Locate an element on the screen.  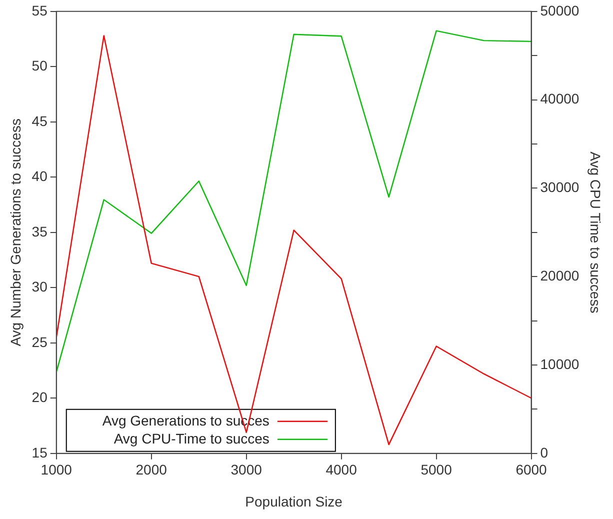
y2-tick-label: 30000 is located at coordinates (560, 187).